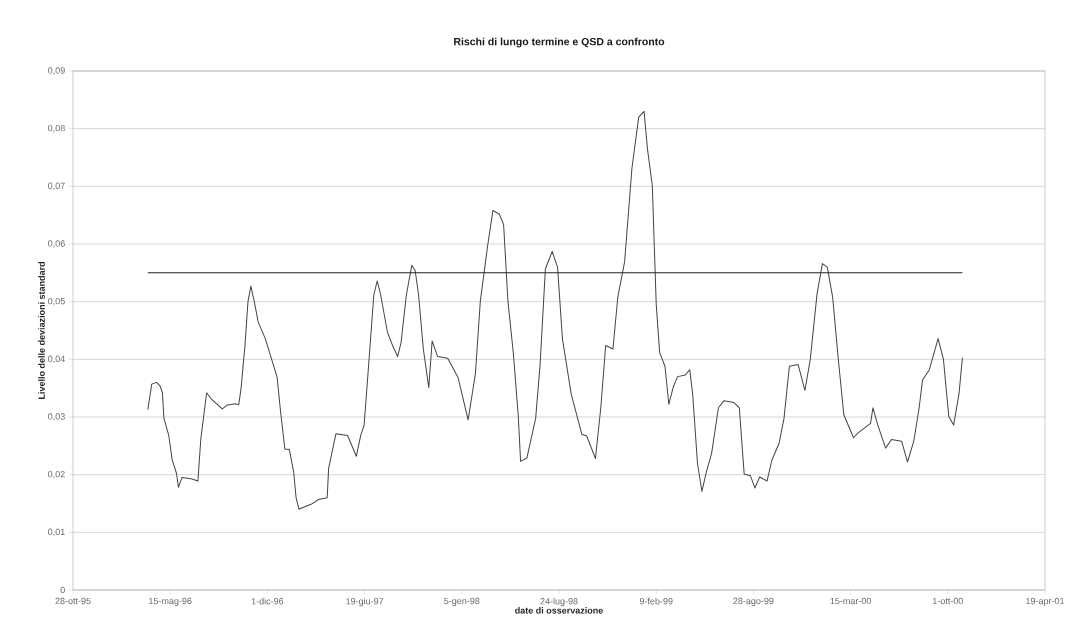 Image resolution: width=1083 pixels, height=637 pixels. I want to click on x-tick-label: 9-feb-99, so click(656, 601).